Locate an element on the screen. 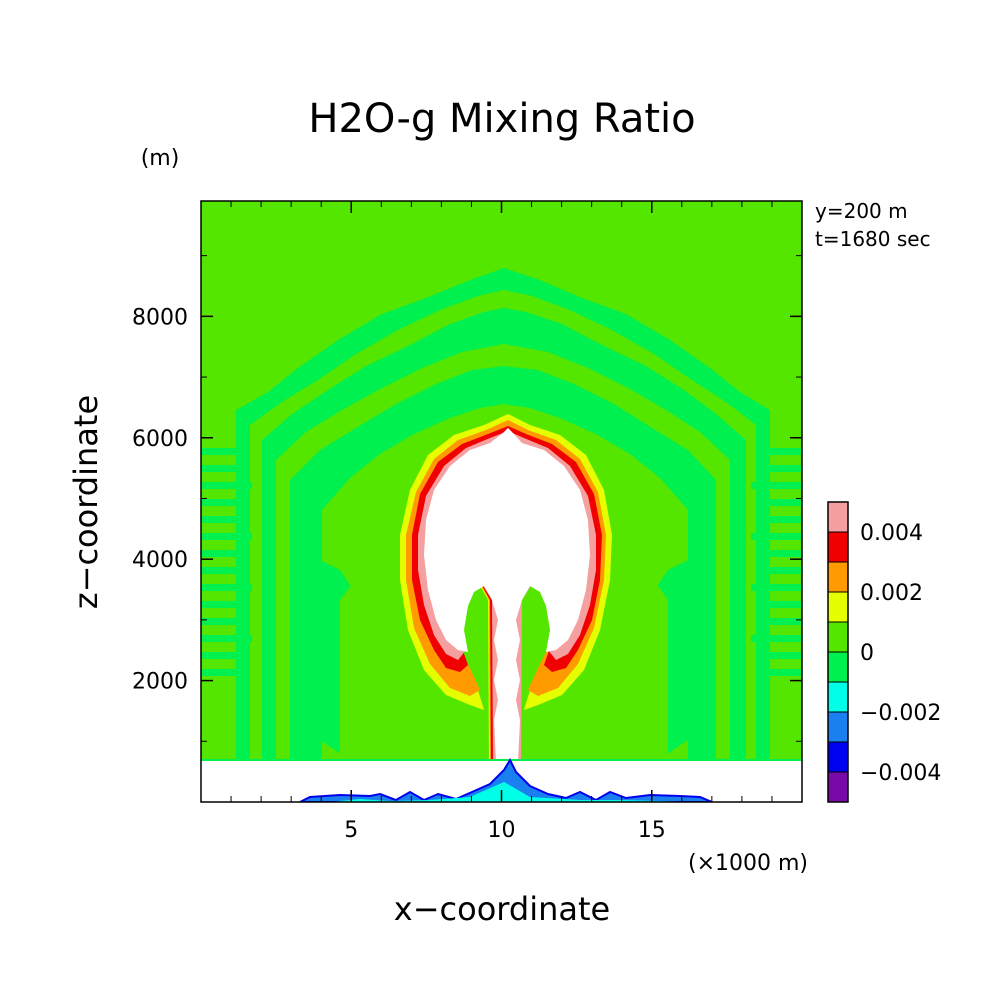 The image size is (1004, 1004). y-tick-label: 4000 is located at coordinates (160, 560).